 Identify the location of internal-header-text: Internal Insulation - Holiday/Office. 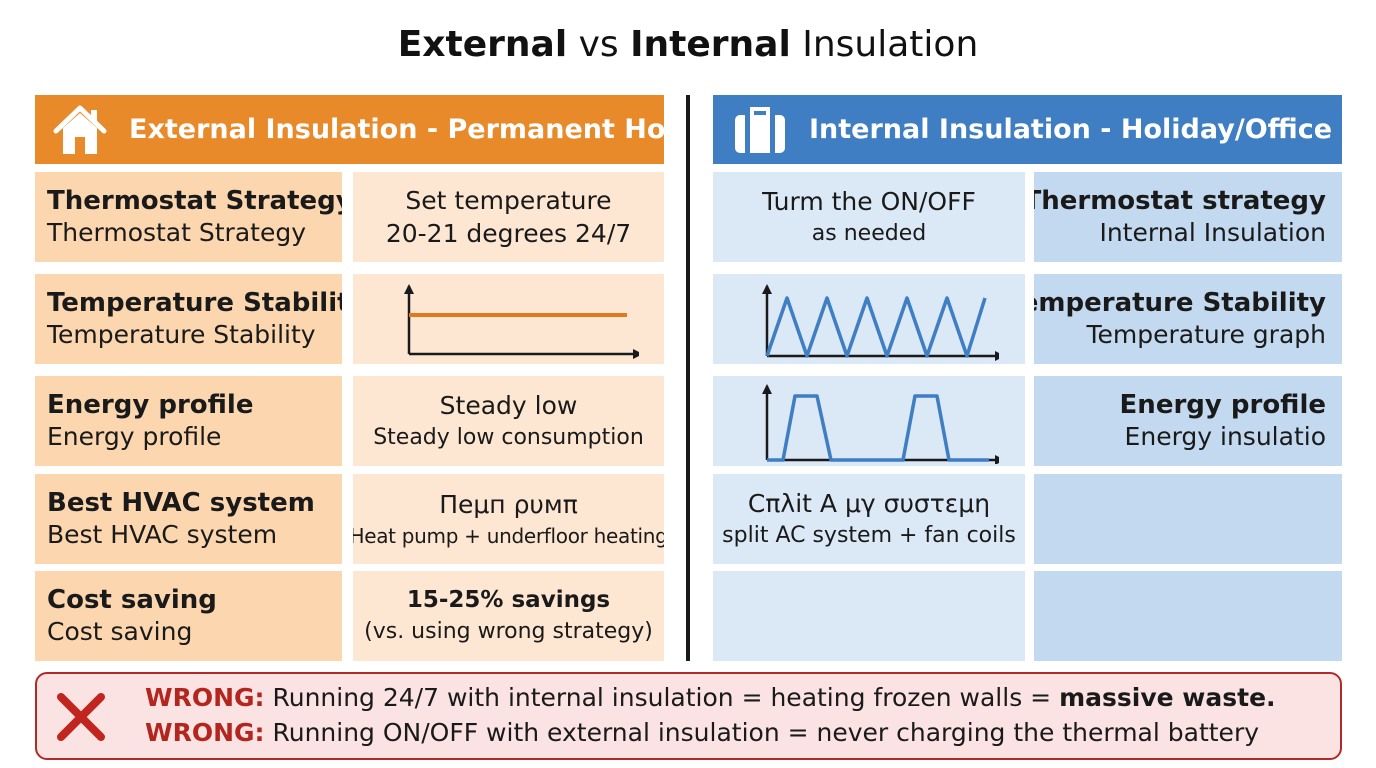
(1071, 129).